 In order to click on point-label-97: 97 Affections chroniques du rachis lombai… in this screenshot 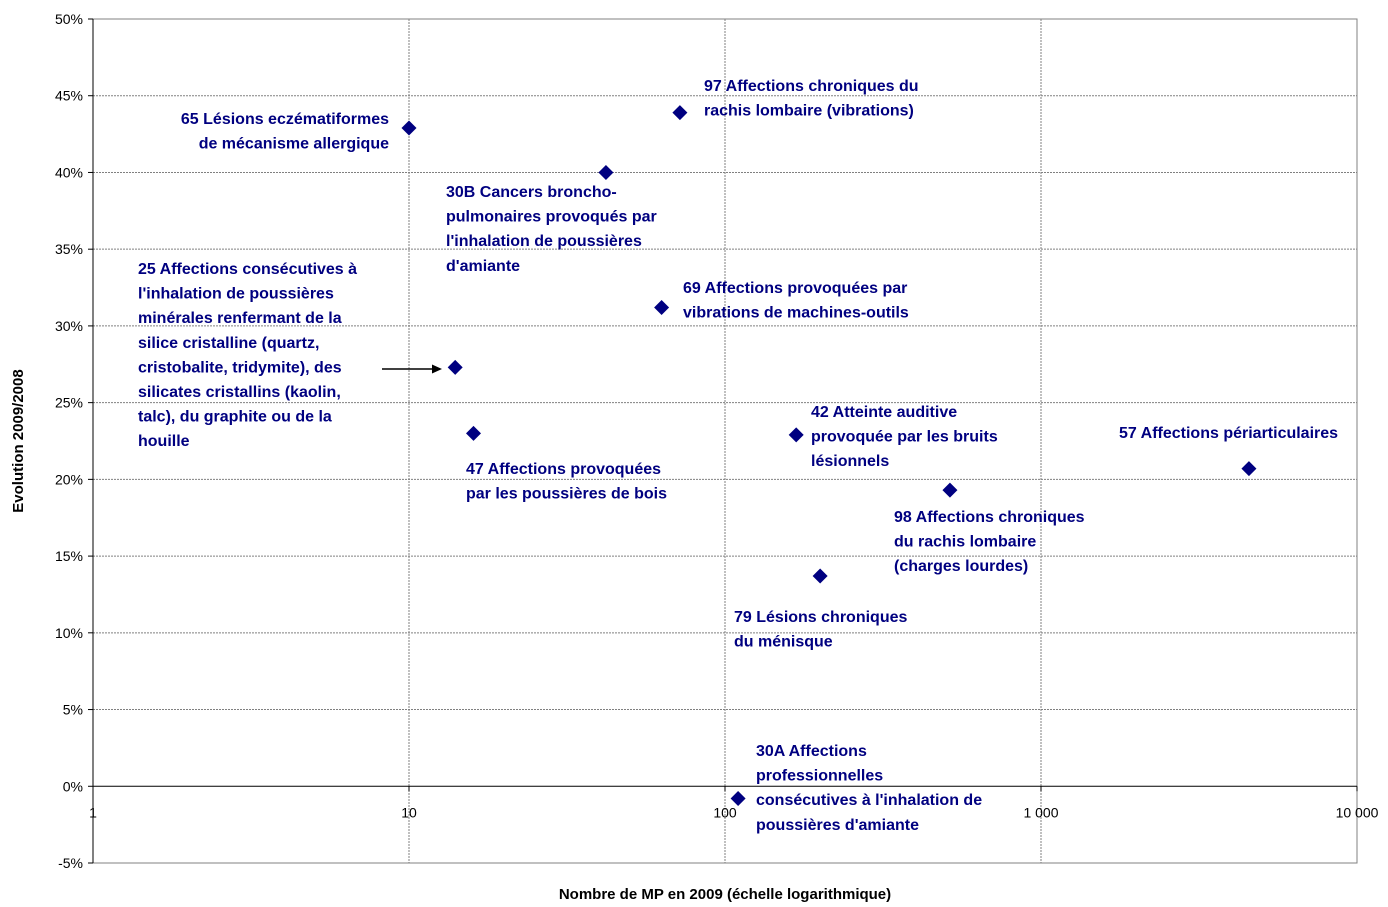, I will do `click(811, 99)`.